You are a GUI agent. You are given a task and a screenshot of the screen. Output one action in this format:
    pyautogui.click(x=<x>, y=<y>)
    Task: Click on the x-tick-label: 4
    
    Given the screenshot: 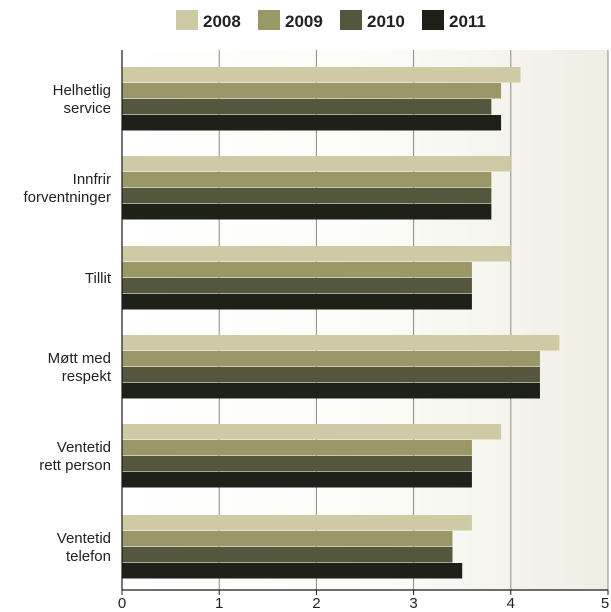 What is the action you would take?
    pyautogui.click(x=511, y=603)
    